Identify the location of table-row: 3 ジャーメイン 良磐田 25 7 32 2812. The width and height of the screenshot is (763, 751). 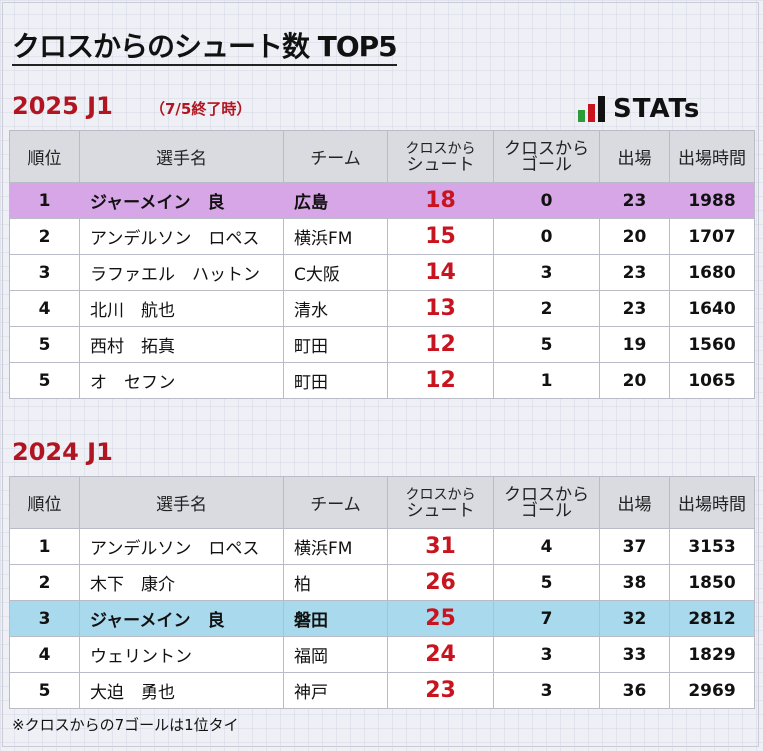
(382, 618).